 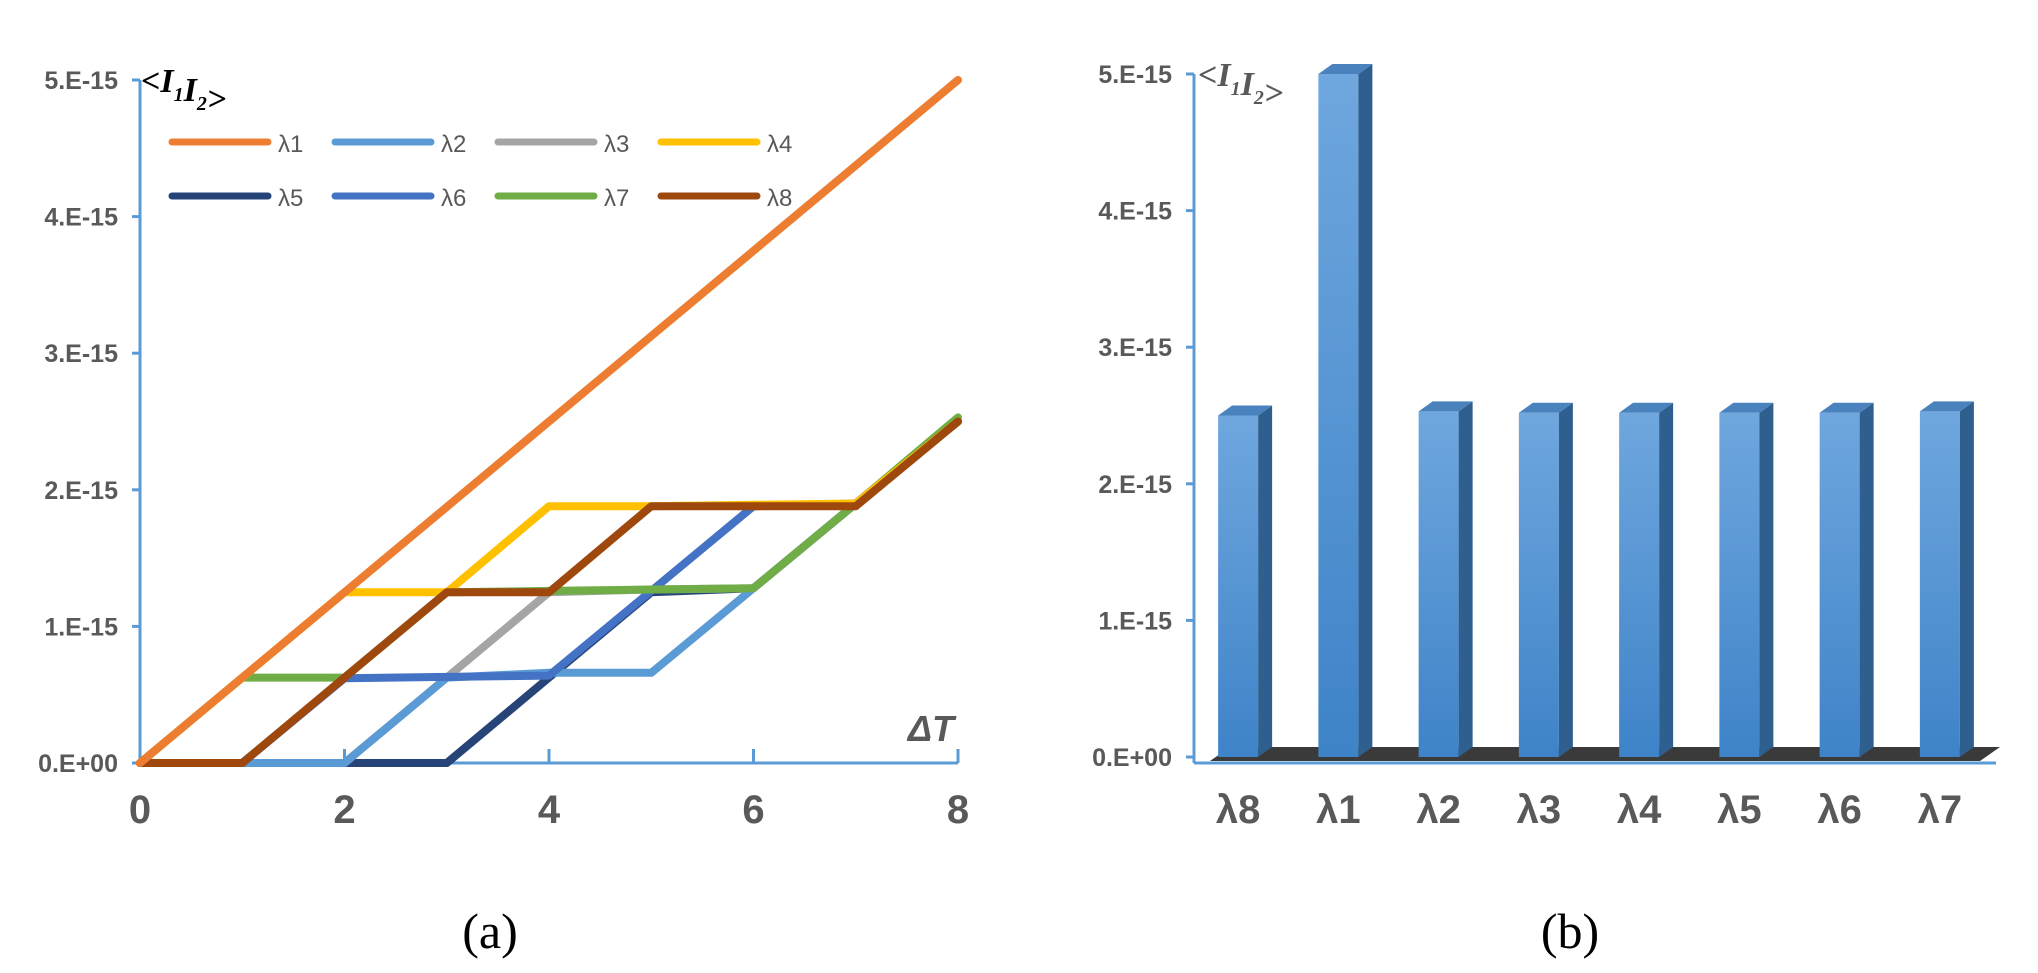 I want to click on category-label: λ8, so click(x=1238, y=810).